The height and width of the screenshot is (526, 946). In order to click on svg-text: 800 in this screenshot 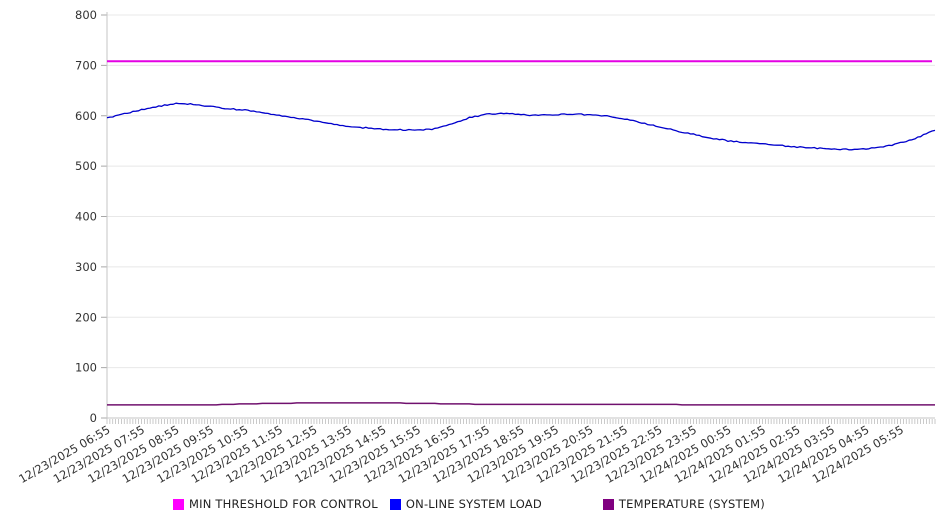, I will do `click(86, 15)`.